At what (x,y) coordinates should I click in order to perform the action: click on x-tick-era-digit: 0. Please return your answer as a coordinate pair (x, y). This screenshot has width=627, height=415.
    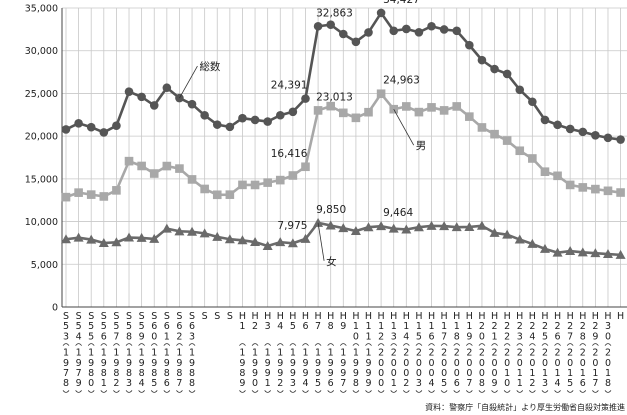
    Looking at the image, I should click on (482, 336).